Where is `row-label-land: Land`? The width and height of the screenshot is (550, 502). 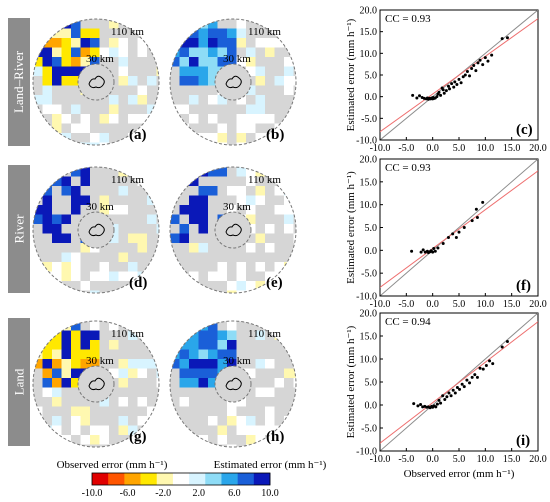 row-label-land: Land is located at coordinates (19, 382).